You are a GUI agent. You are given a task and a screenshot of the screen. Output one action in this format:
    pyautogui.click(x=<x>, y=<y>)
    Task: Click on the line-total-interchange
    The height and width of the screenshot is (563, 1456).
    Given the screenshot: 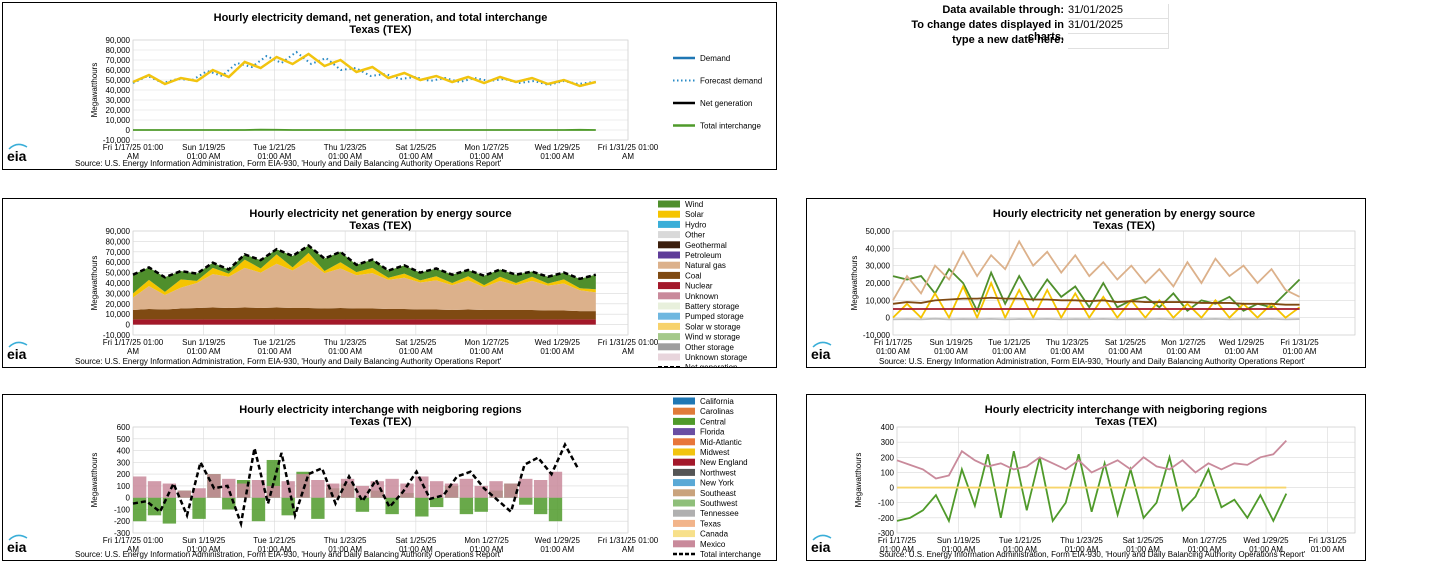 What is the action you would take?
    pyautogui.click(x=356, y=485)
    